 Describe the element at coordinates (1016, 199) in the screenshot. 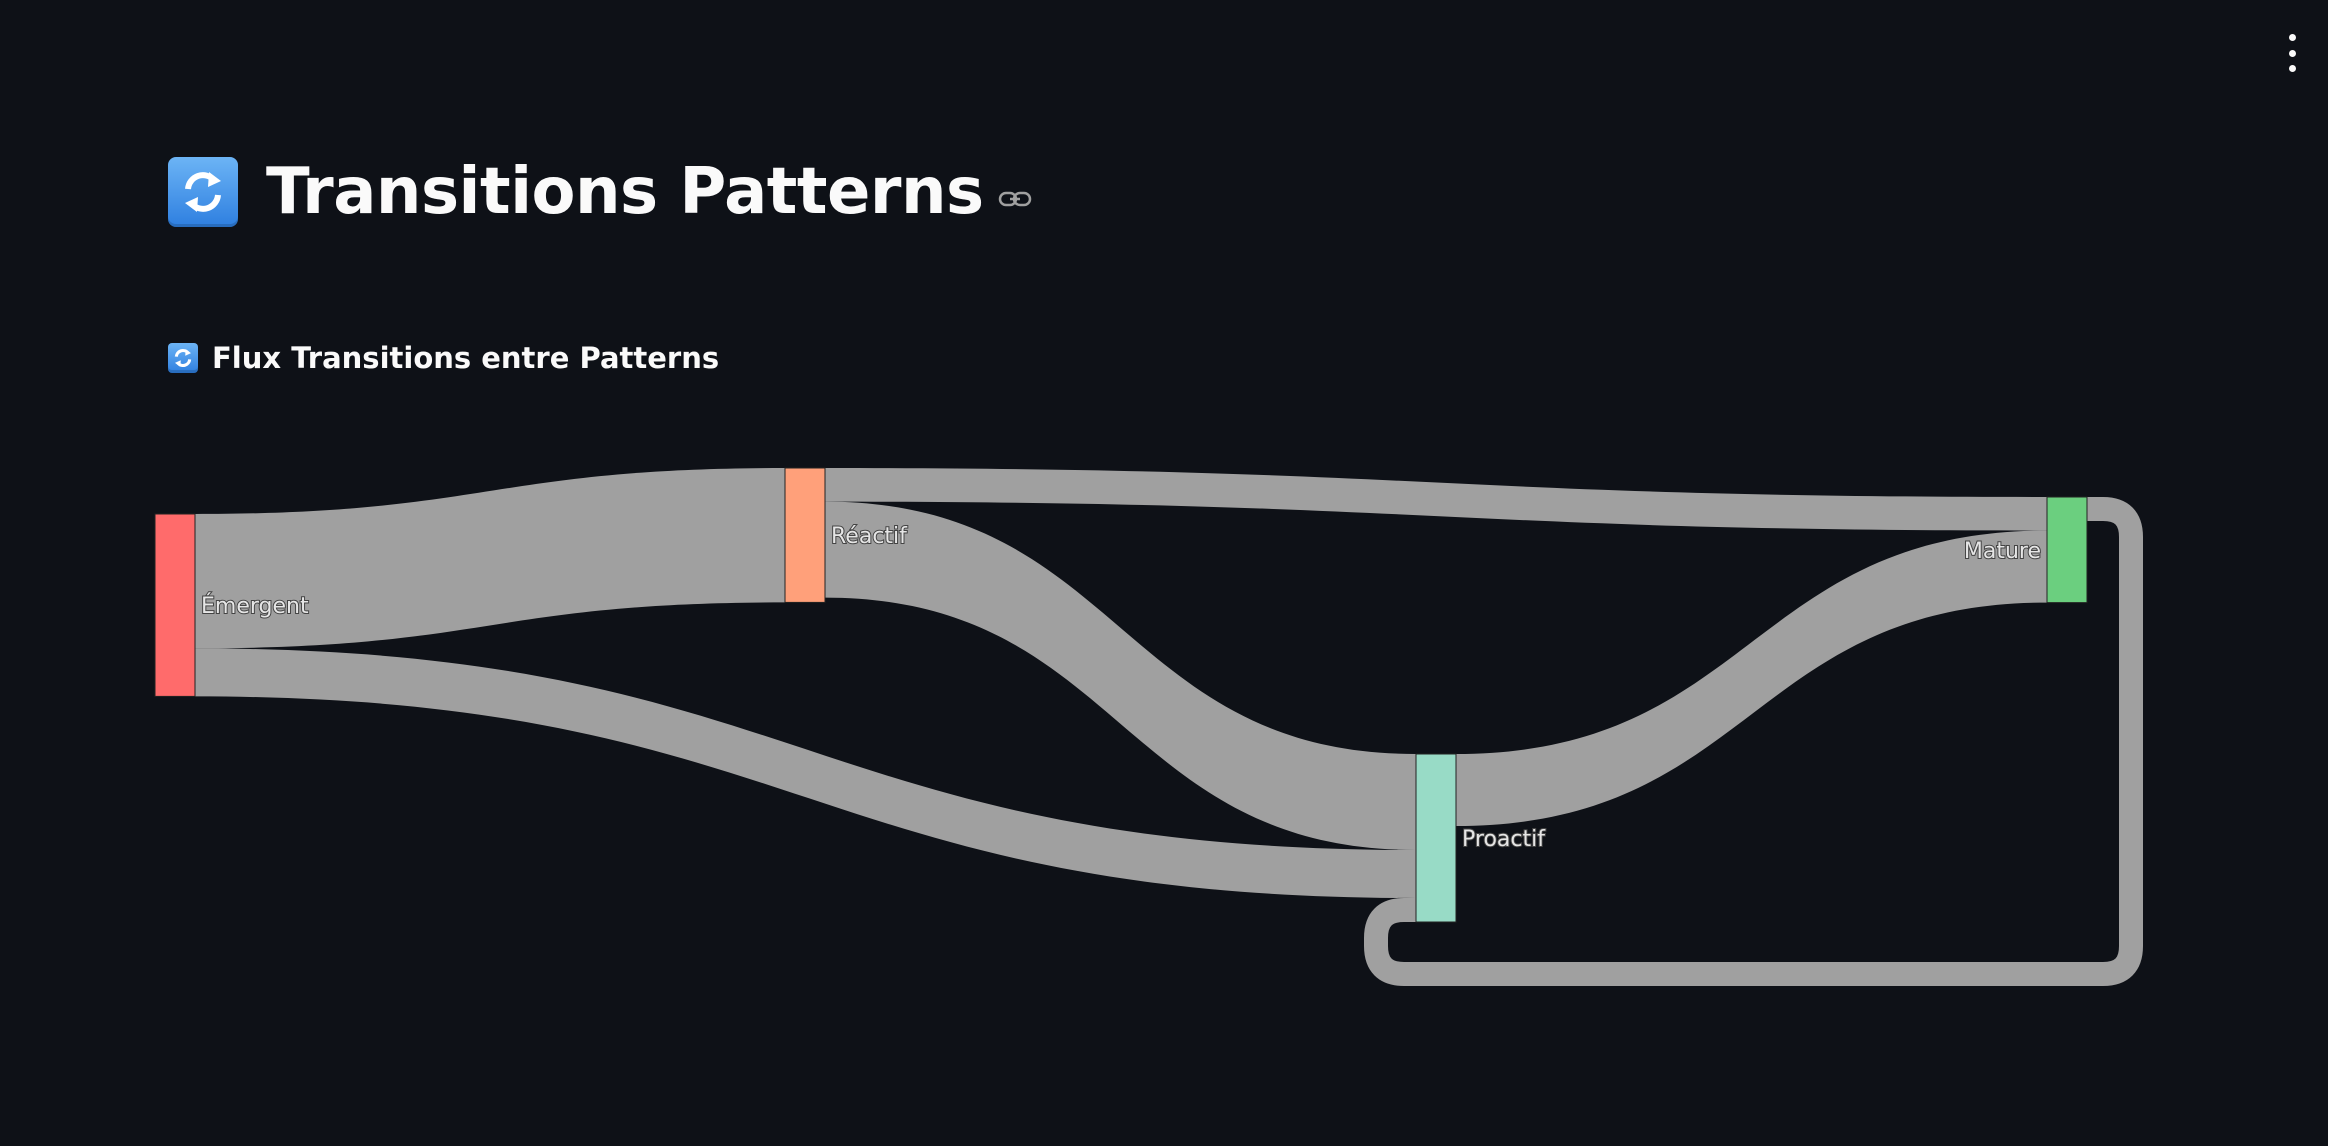

I see `link-icon` at that location.